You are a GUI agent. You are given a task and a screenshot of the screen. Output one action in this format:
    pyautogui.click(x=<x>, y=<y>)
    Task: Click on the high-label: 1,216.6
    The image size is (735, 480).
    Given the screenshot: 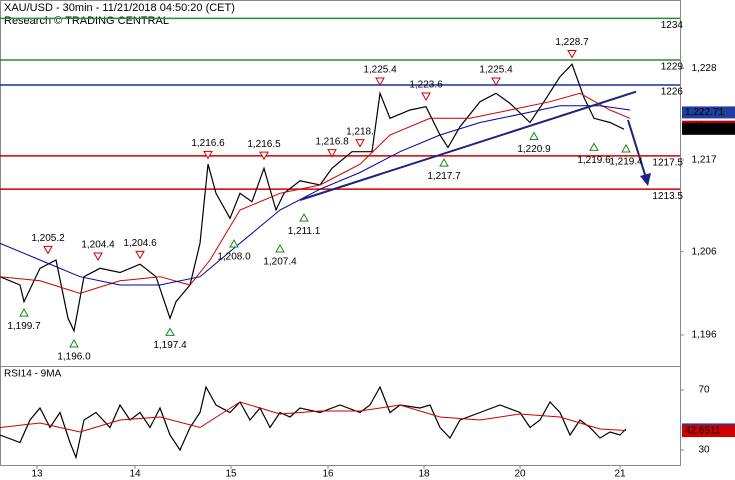 What is the action you would take?
    pyautogui.click(x=208, y=143)
    